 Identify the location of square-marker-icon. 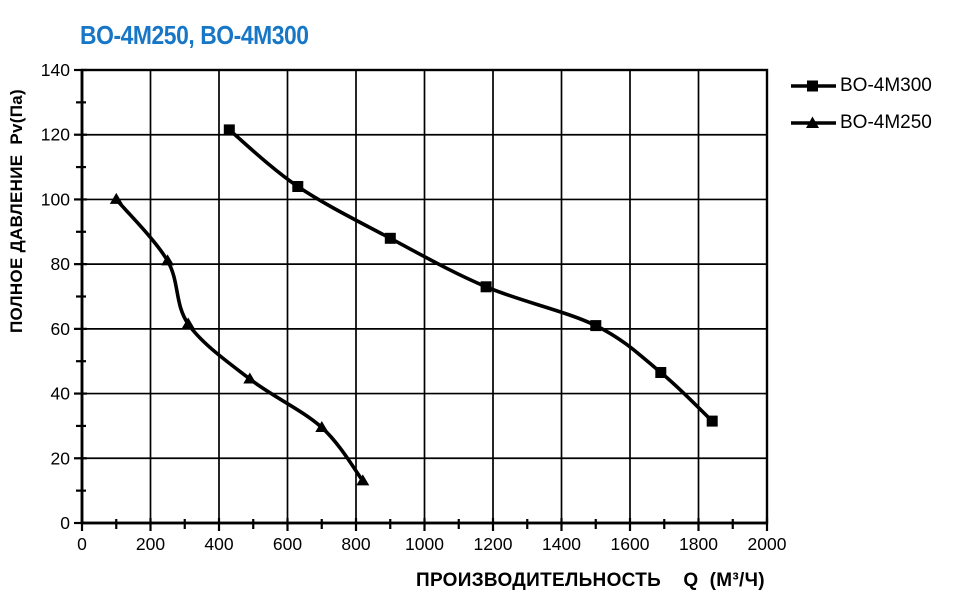
(813, 86).